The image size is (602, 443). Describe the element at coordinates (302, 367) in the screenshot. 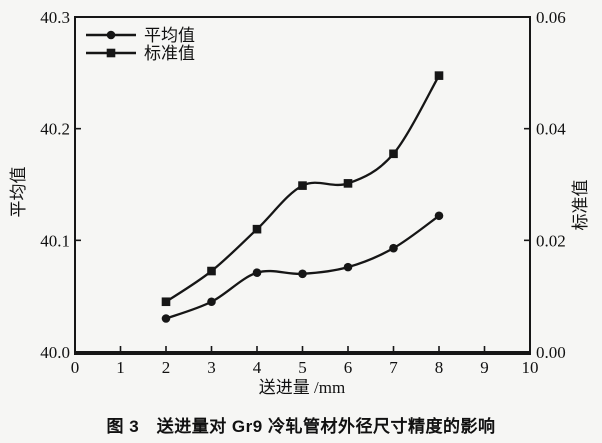

I see `x-tick-label: 5` at that location.